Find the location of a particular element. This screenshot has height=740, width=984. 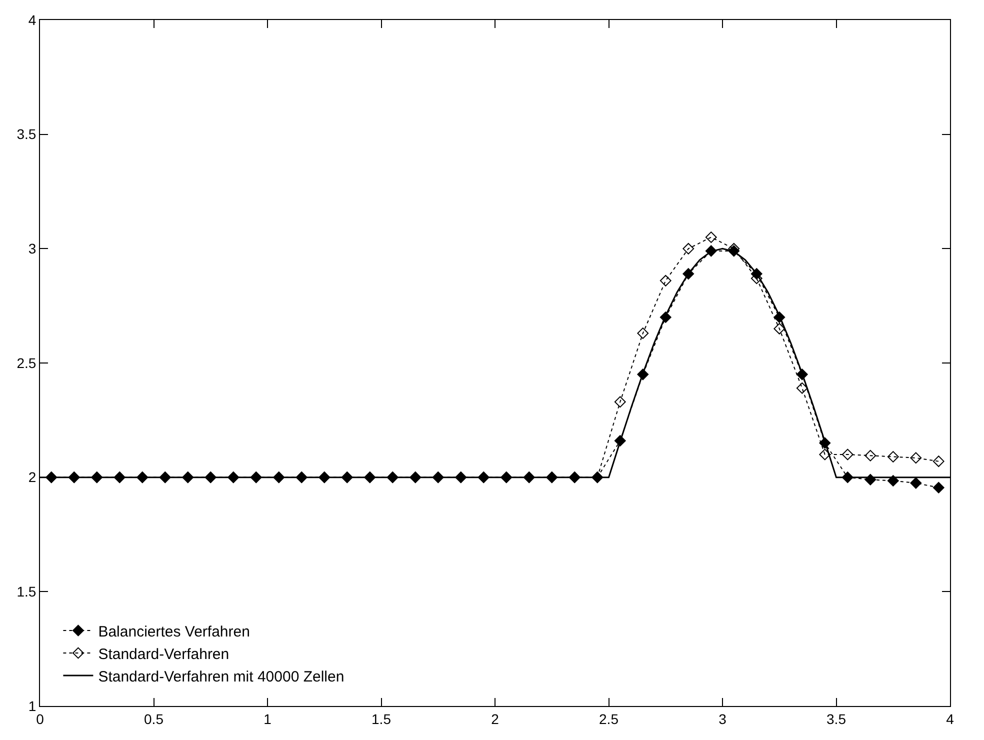

x-tick-label: 2 is located at coordinates (495, 718).